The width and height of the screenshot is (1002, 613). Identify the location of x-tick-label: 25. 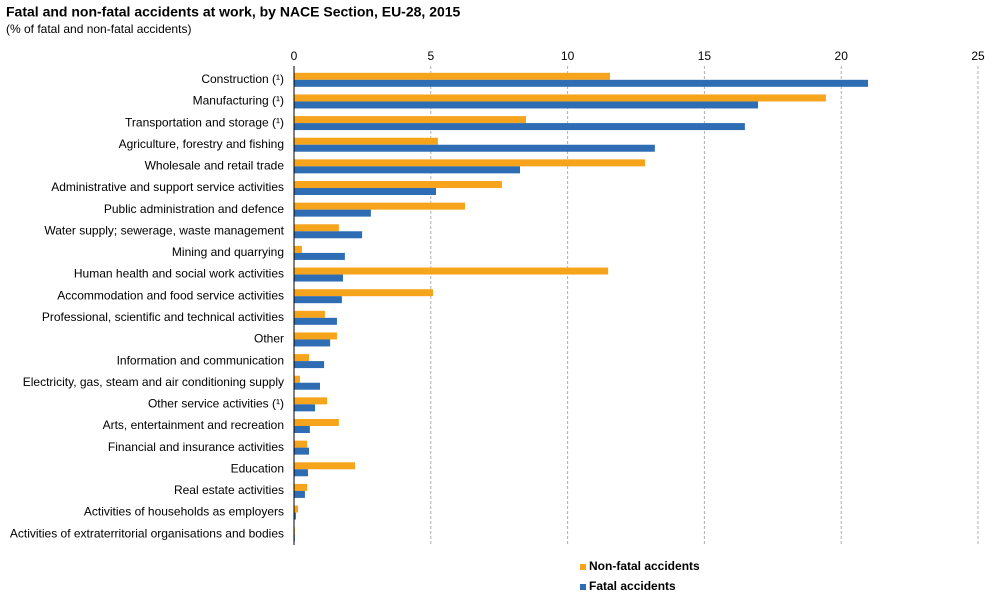
(978, 56).